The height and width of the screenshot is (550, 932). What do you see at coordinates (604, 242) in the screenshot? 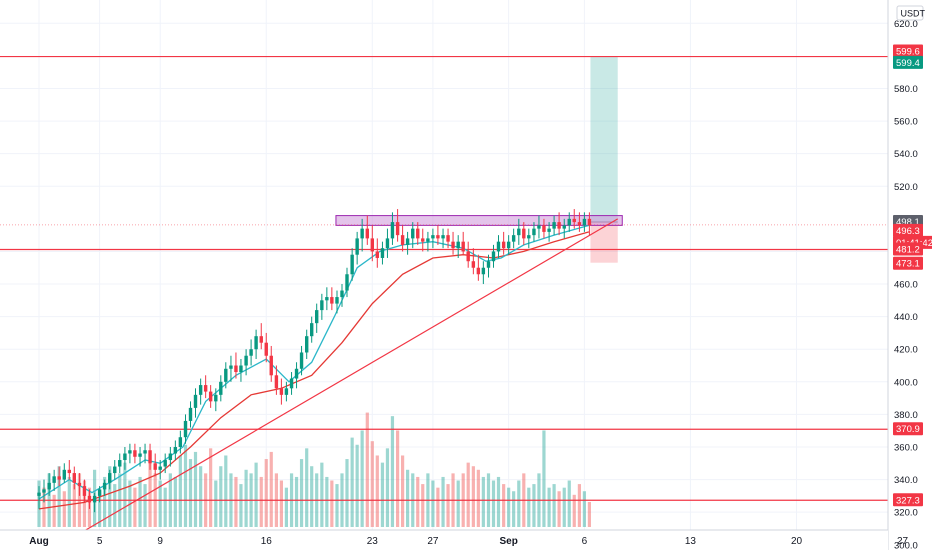
I see `position-stop-zone` at bounding box center [604, 242].